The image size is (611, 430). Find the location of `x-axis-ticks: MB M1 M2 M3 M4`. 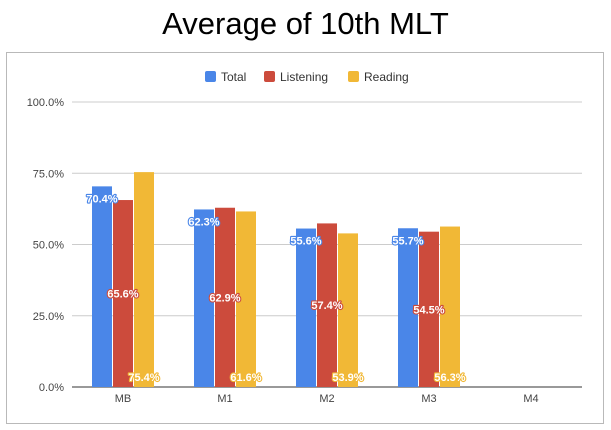

x-axis-ticks: MB M1 M2 M3 M4 is located at coordinates (327, 399).